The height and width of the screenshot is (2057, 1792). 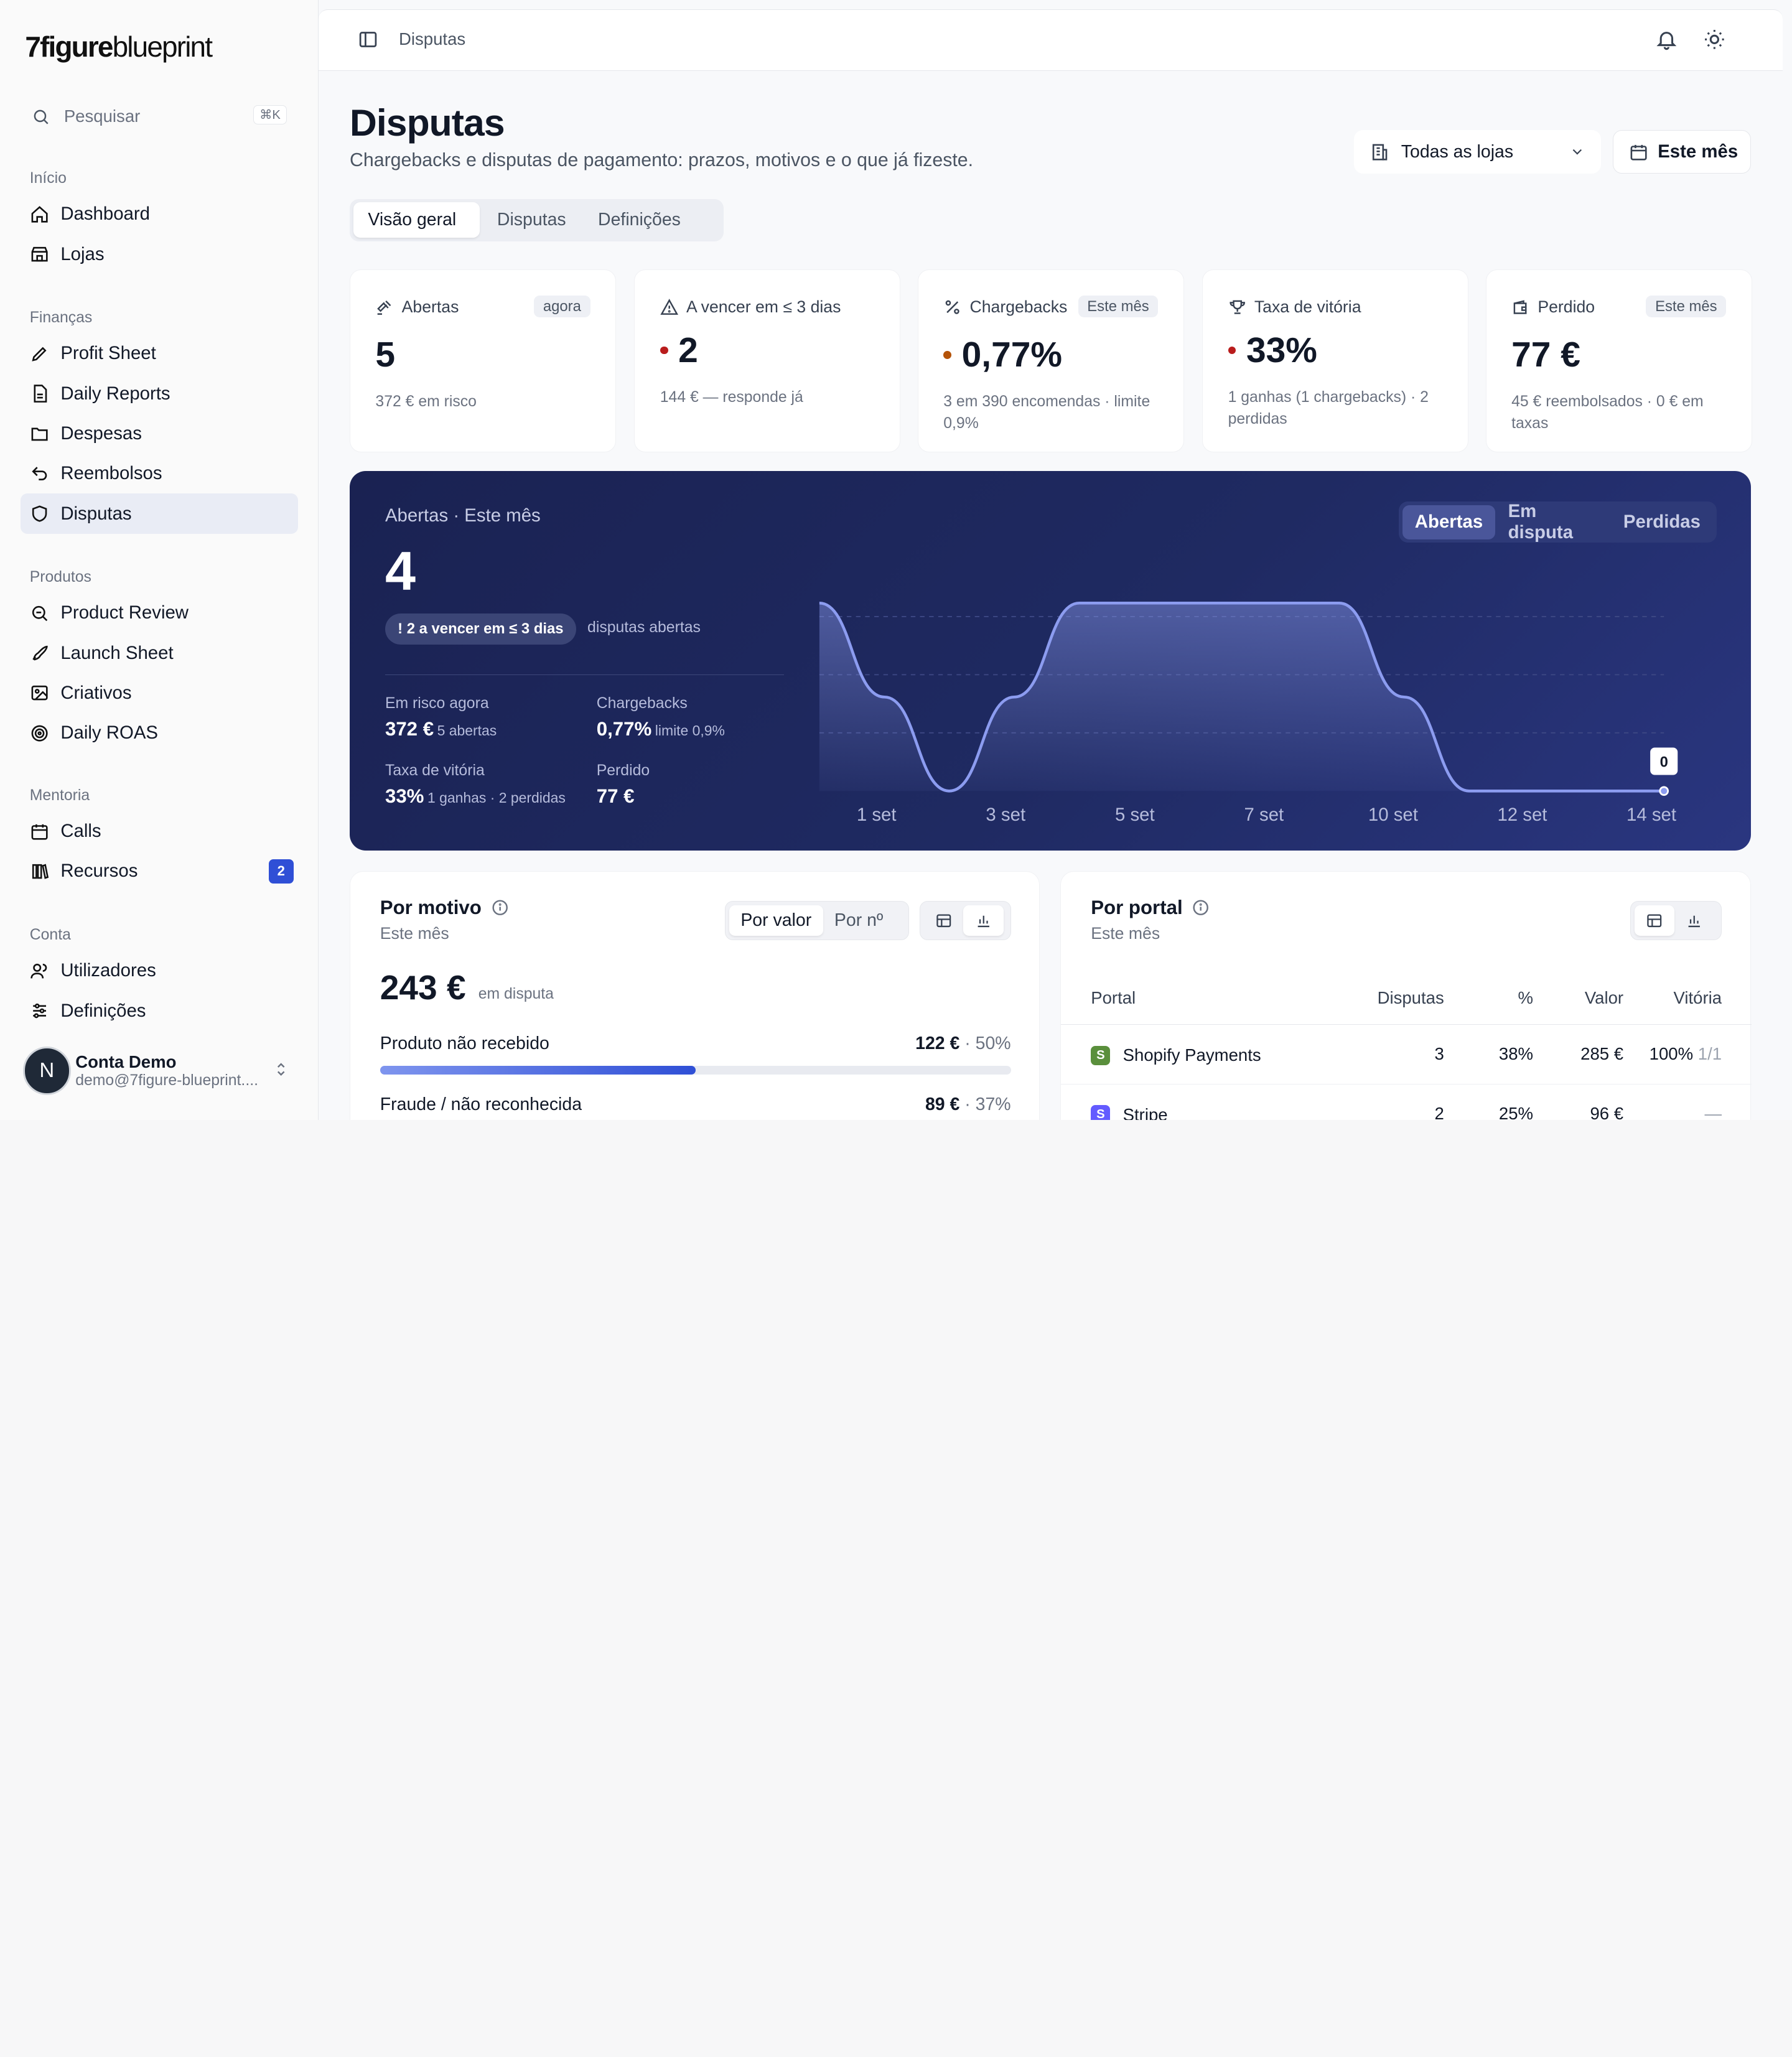 I want to click on x-tick-label: 1 set, so click(x=877, y=815).